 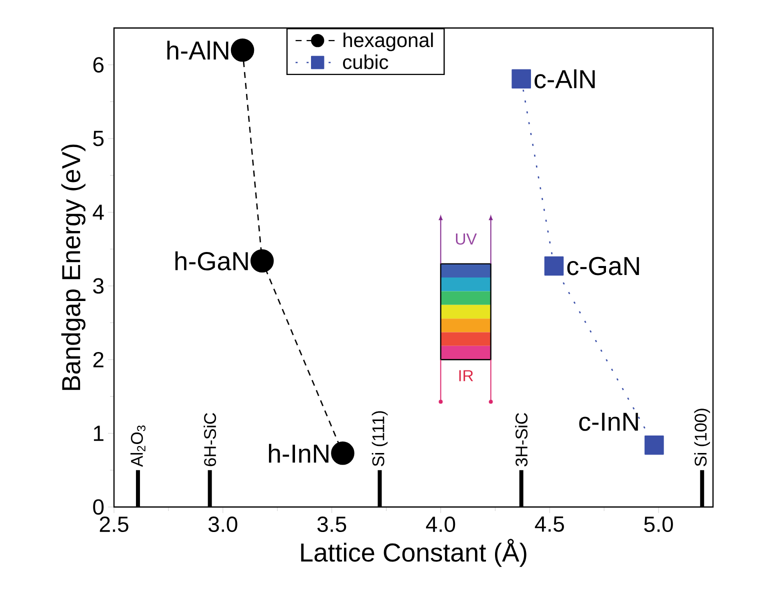 What do you see at coordinates (98, 212) in the screenshot?
I see `y-tick-label: 4` at bounding box center [98, 212].